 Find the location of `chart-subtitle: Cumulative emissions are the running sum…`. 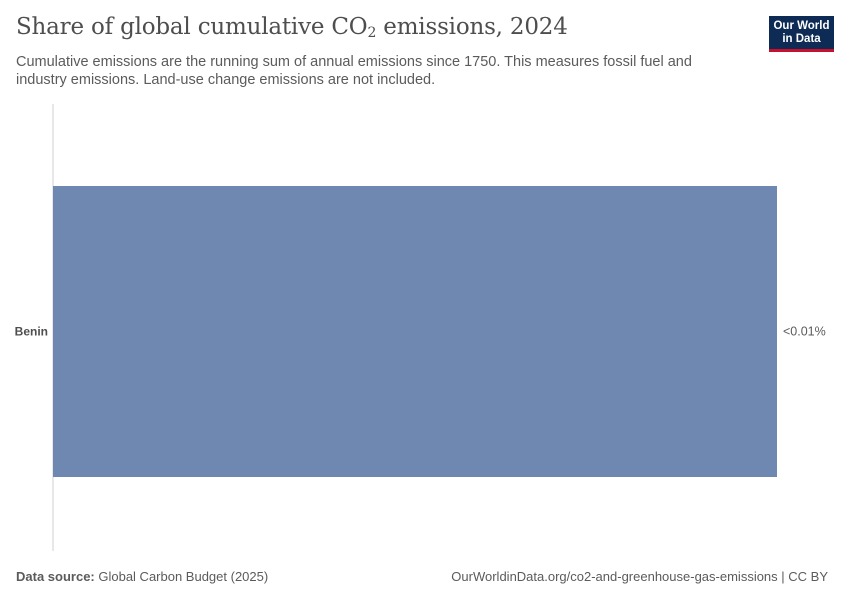

chart-subtitle: Cumulative emissions are the running sum… is located at coordinates (354, 71).